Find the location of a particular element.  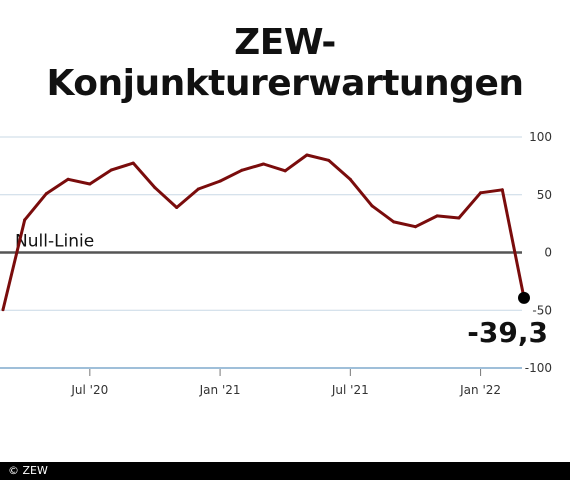

end-point-marker is located at coordinates (524, 297).